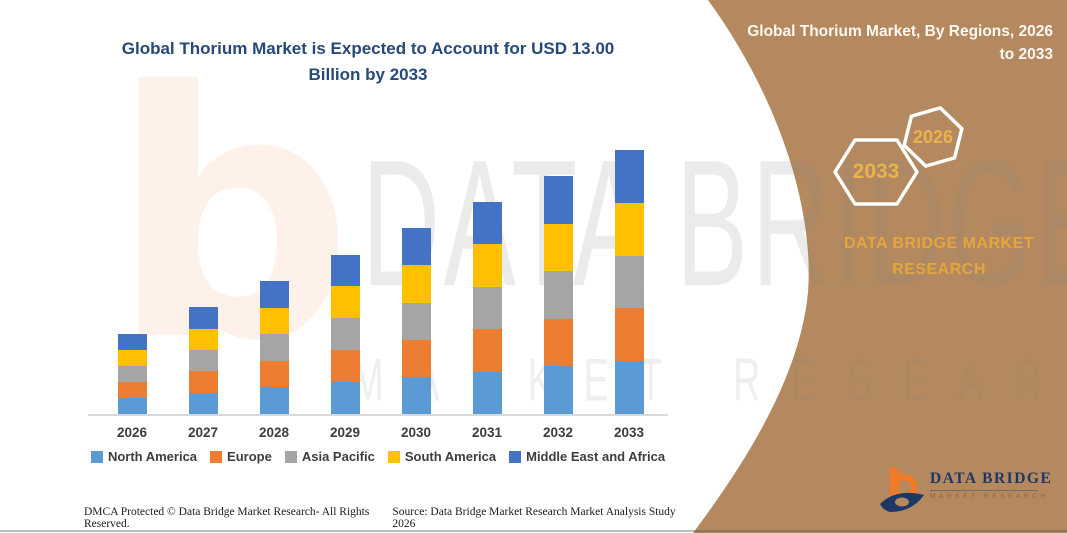  Describe the element at coordinates (629, 229) in the screenshot. I see `bar-segment-2033-south-america` at that location.